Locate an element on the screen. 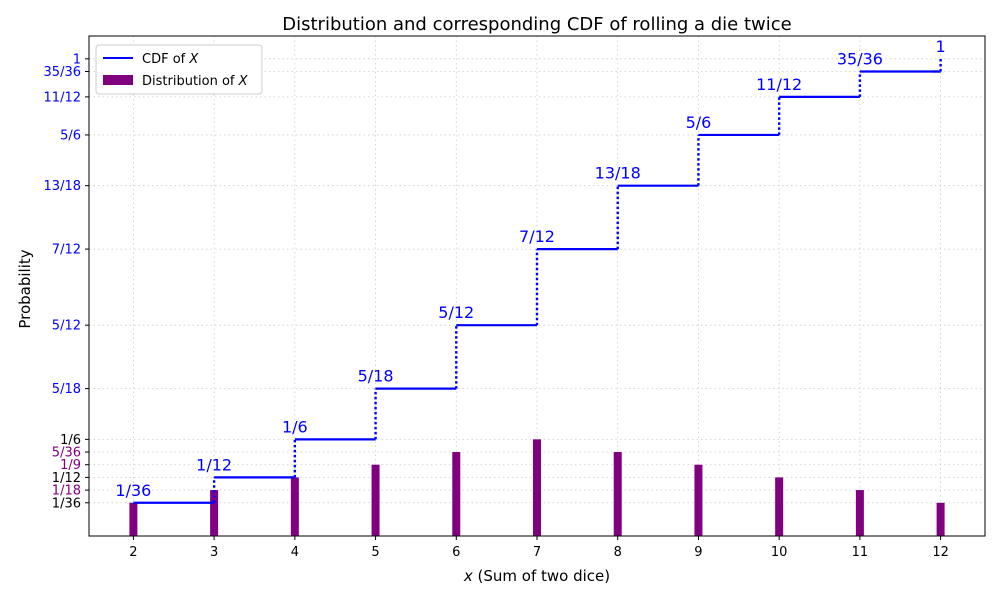  y-tick-label: 1/12 is located at coordinates (66, 478).